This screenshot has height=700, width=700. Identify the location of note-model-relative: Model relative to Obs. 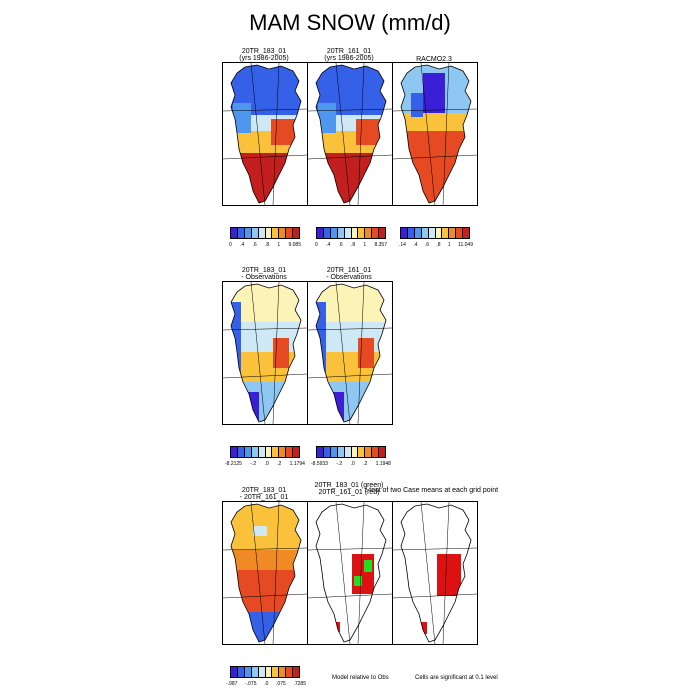
(360, 678).